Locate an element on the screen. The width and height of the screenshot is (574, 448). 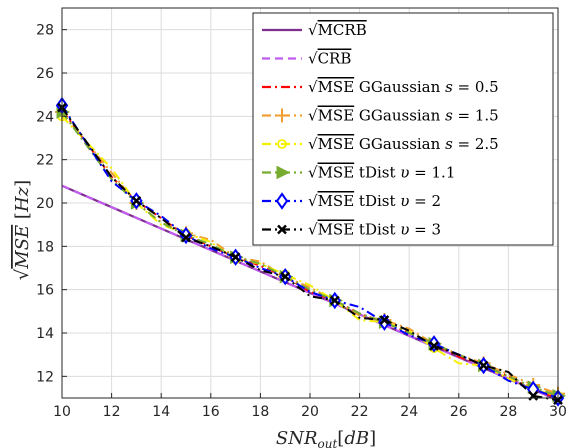
legend-entry: √MSE tDist υ = 3 is located at coordinates (351, 230).